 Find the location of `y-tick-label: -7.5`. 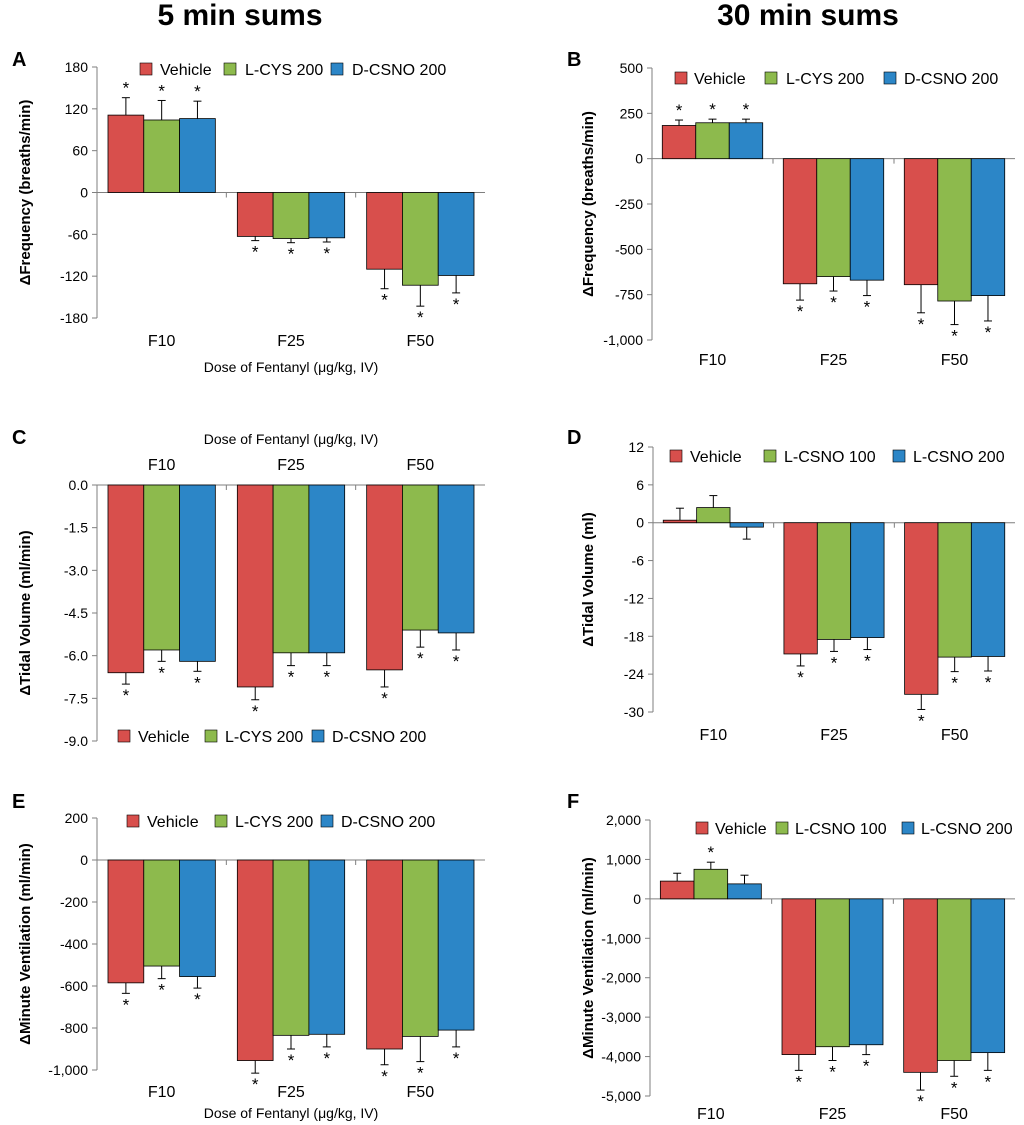

y-tick-label: -7.5 is located at coordinates (76, 698).